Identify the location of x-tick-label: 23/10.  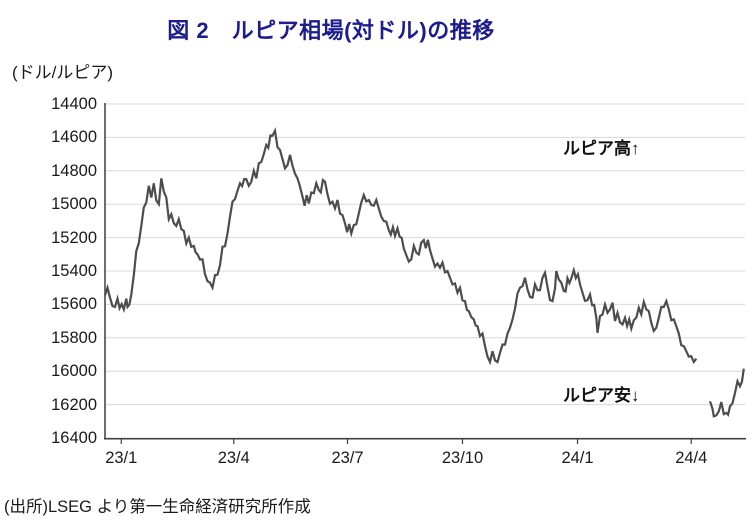
(462, 458).